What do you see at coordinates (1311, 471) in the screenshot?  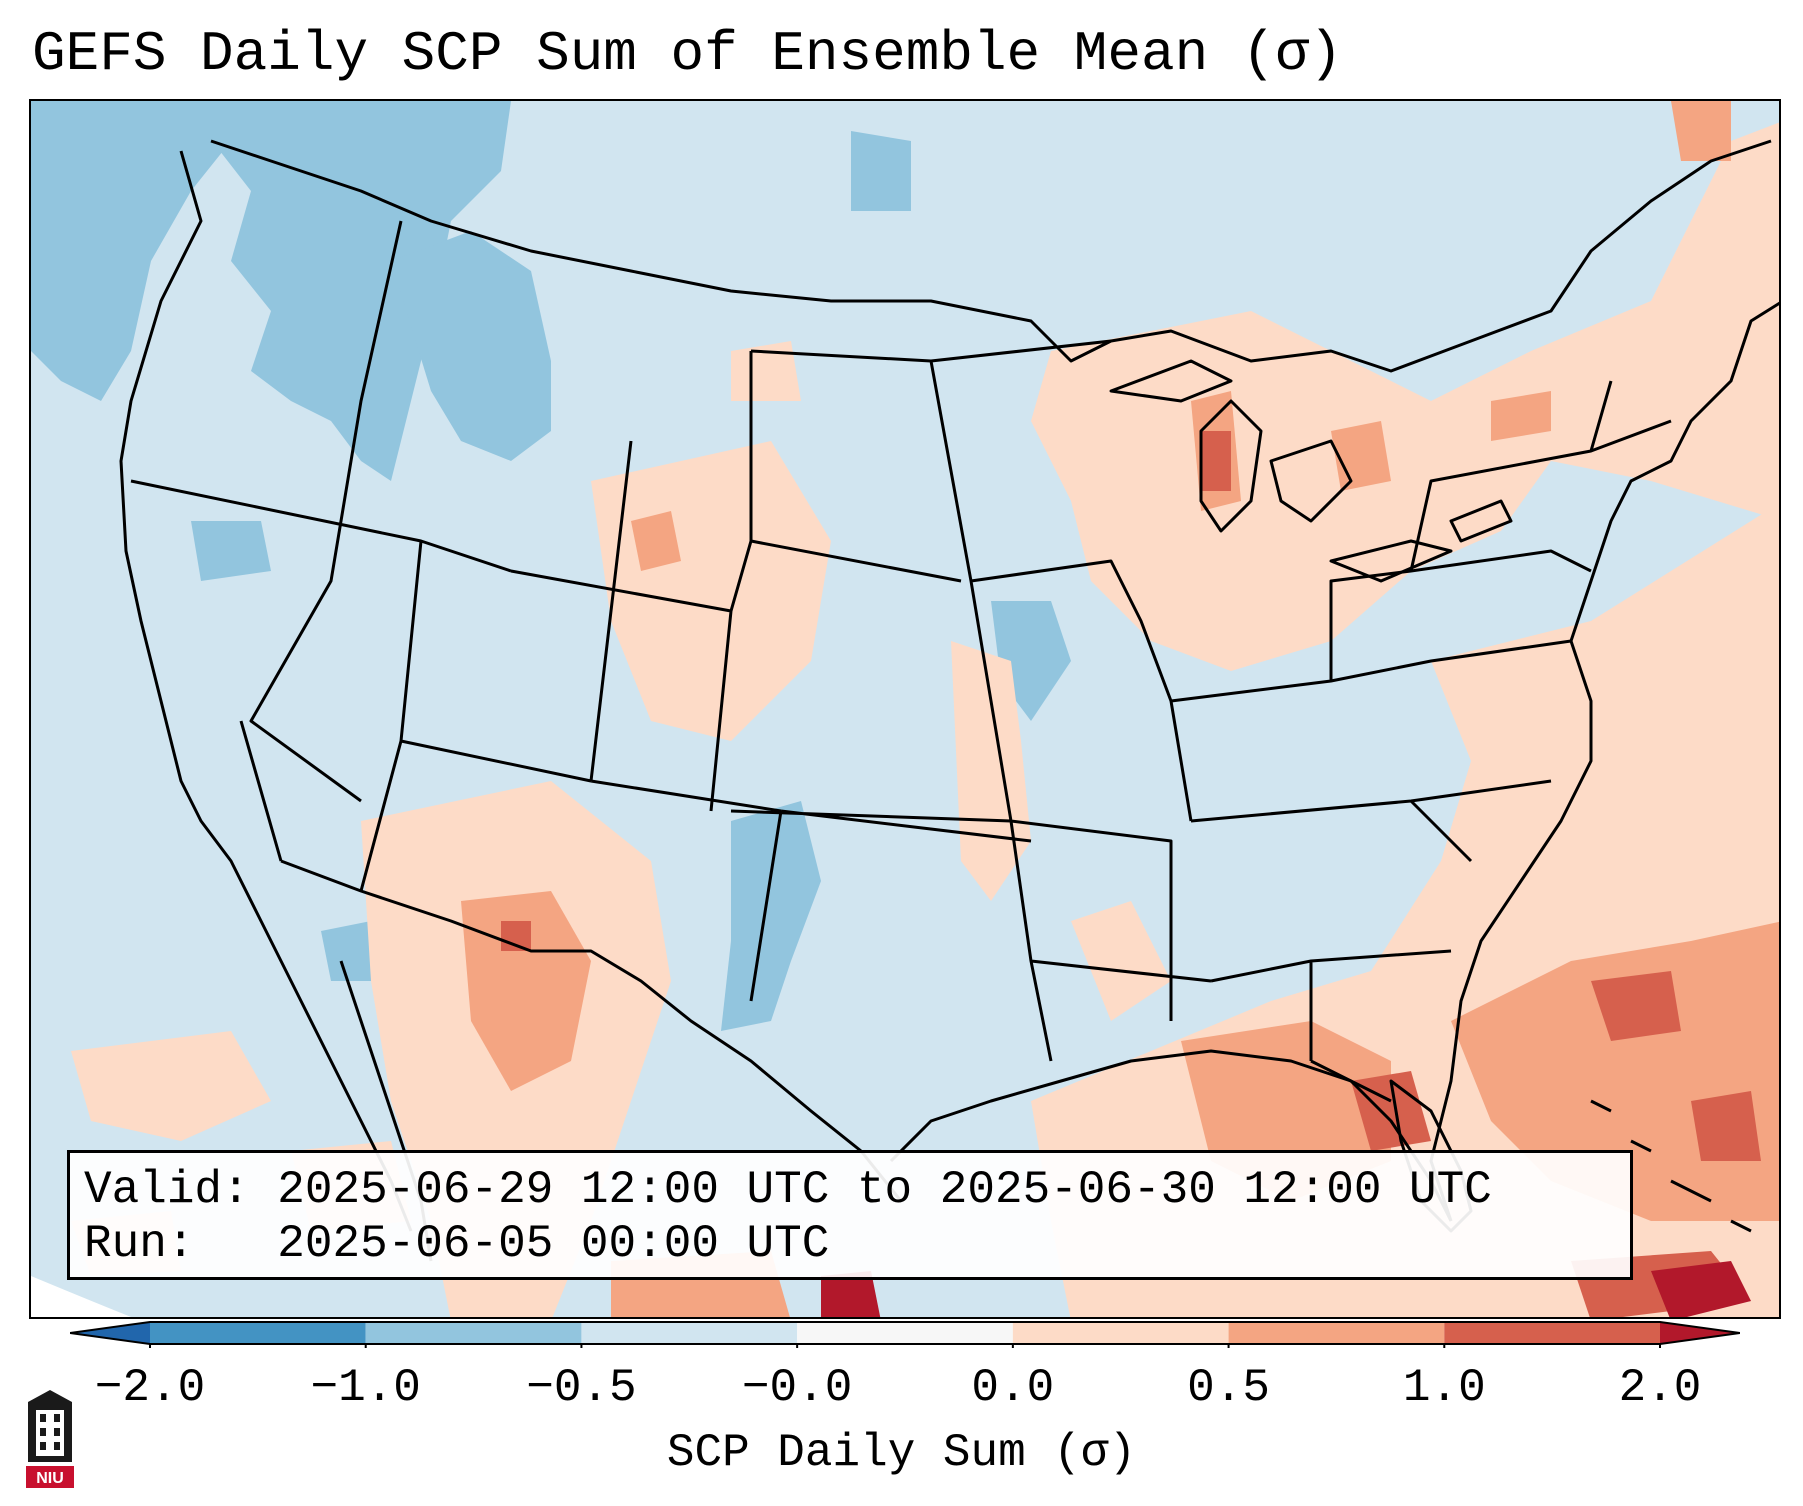 I see `great-lakes` at bounding box center [1311, 471].